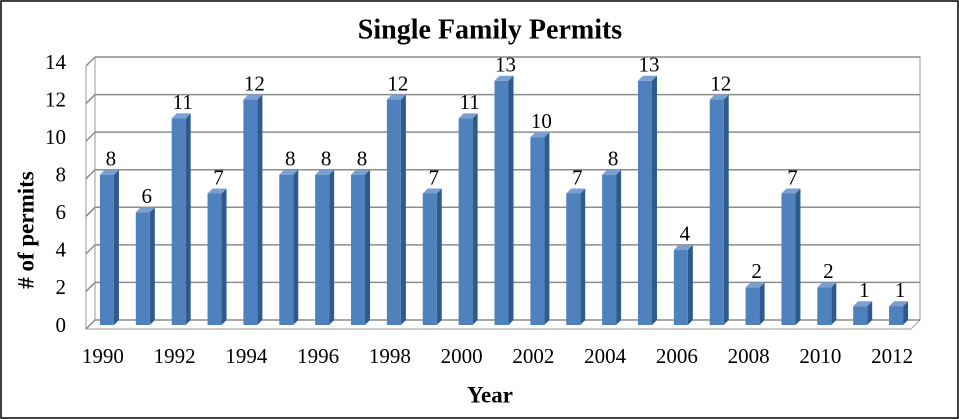 This screenshot has height=419, width=959. Describe the element at coordinates (246, 356) in the screenshot. I see `x-tick-label: 1994` at that location.